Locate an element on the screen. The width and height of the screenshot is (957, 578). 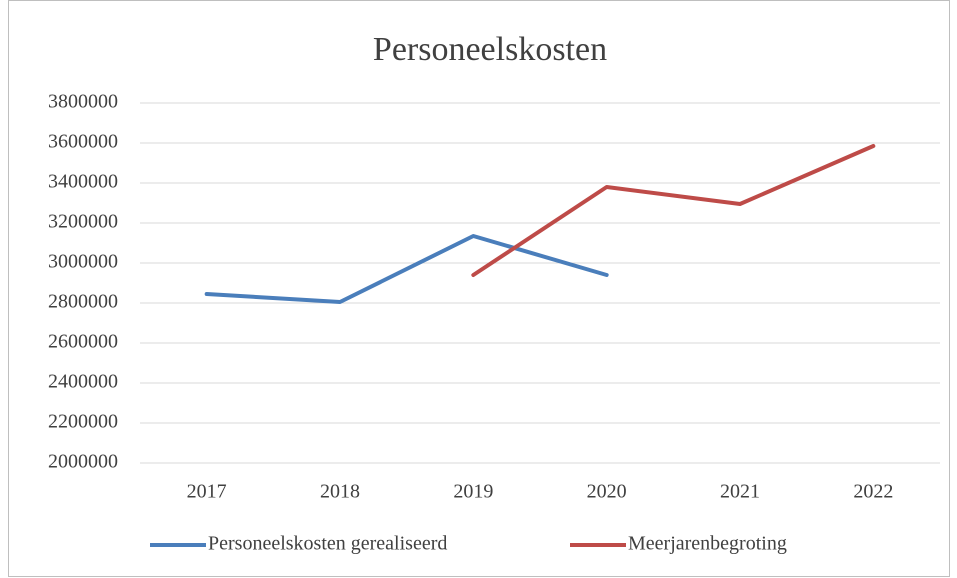
legend-label: Personeelskosten gerealiseerd is located at coordinates (327, 544).